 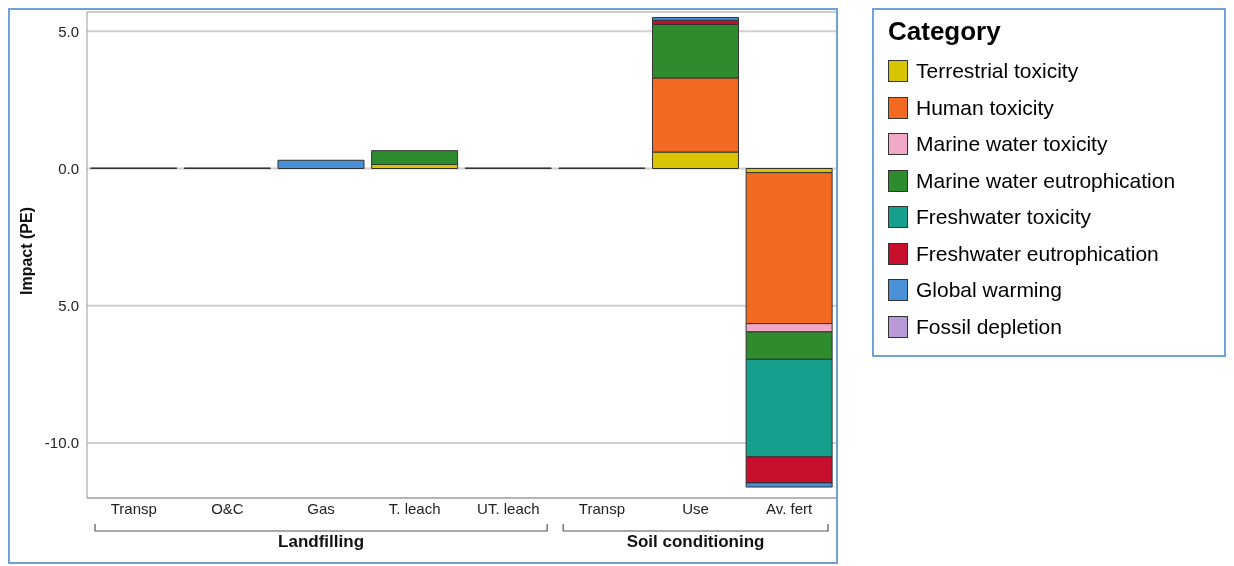 What do you see at coordinates (989, 290) in the screenshot?
I see `legend-label: Global warming` at bounding box center [989, 290].